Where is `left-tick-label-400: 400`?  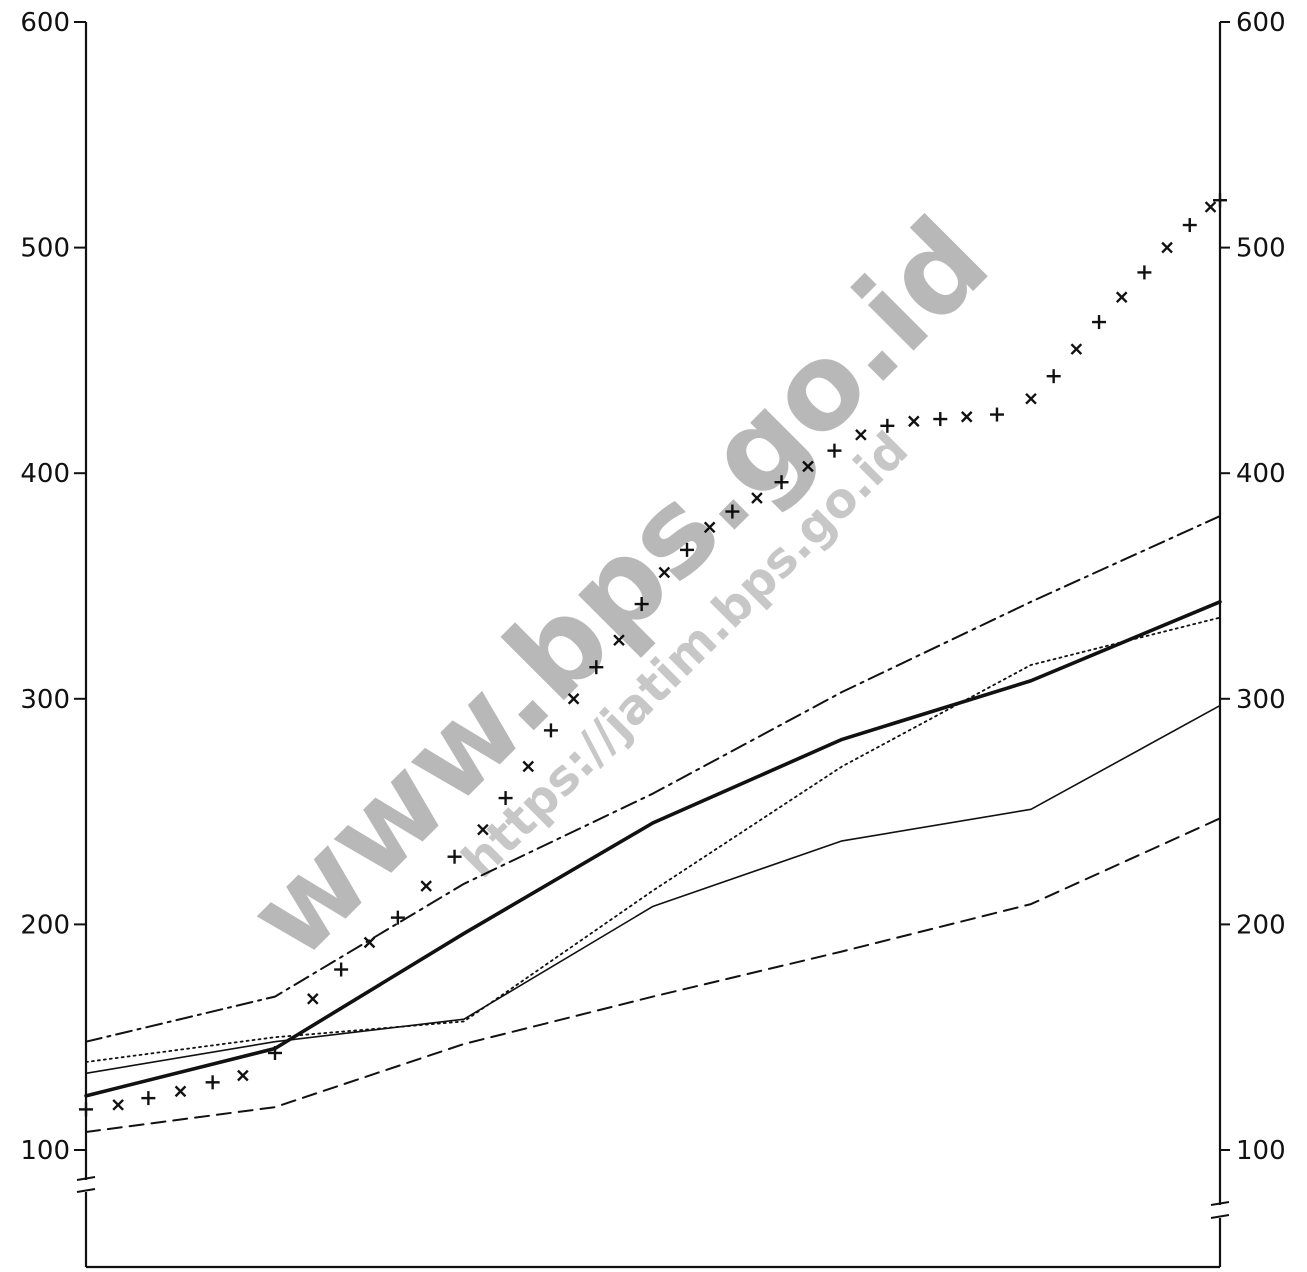 left-tick-label-400: 400 is located at coordinates (45, 474).